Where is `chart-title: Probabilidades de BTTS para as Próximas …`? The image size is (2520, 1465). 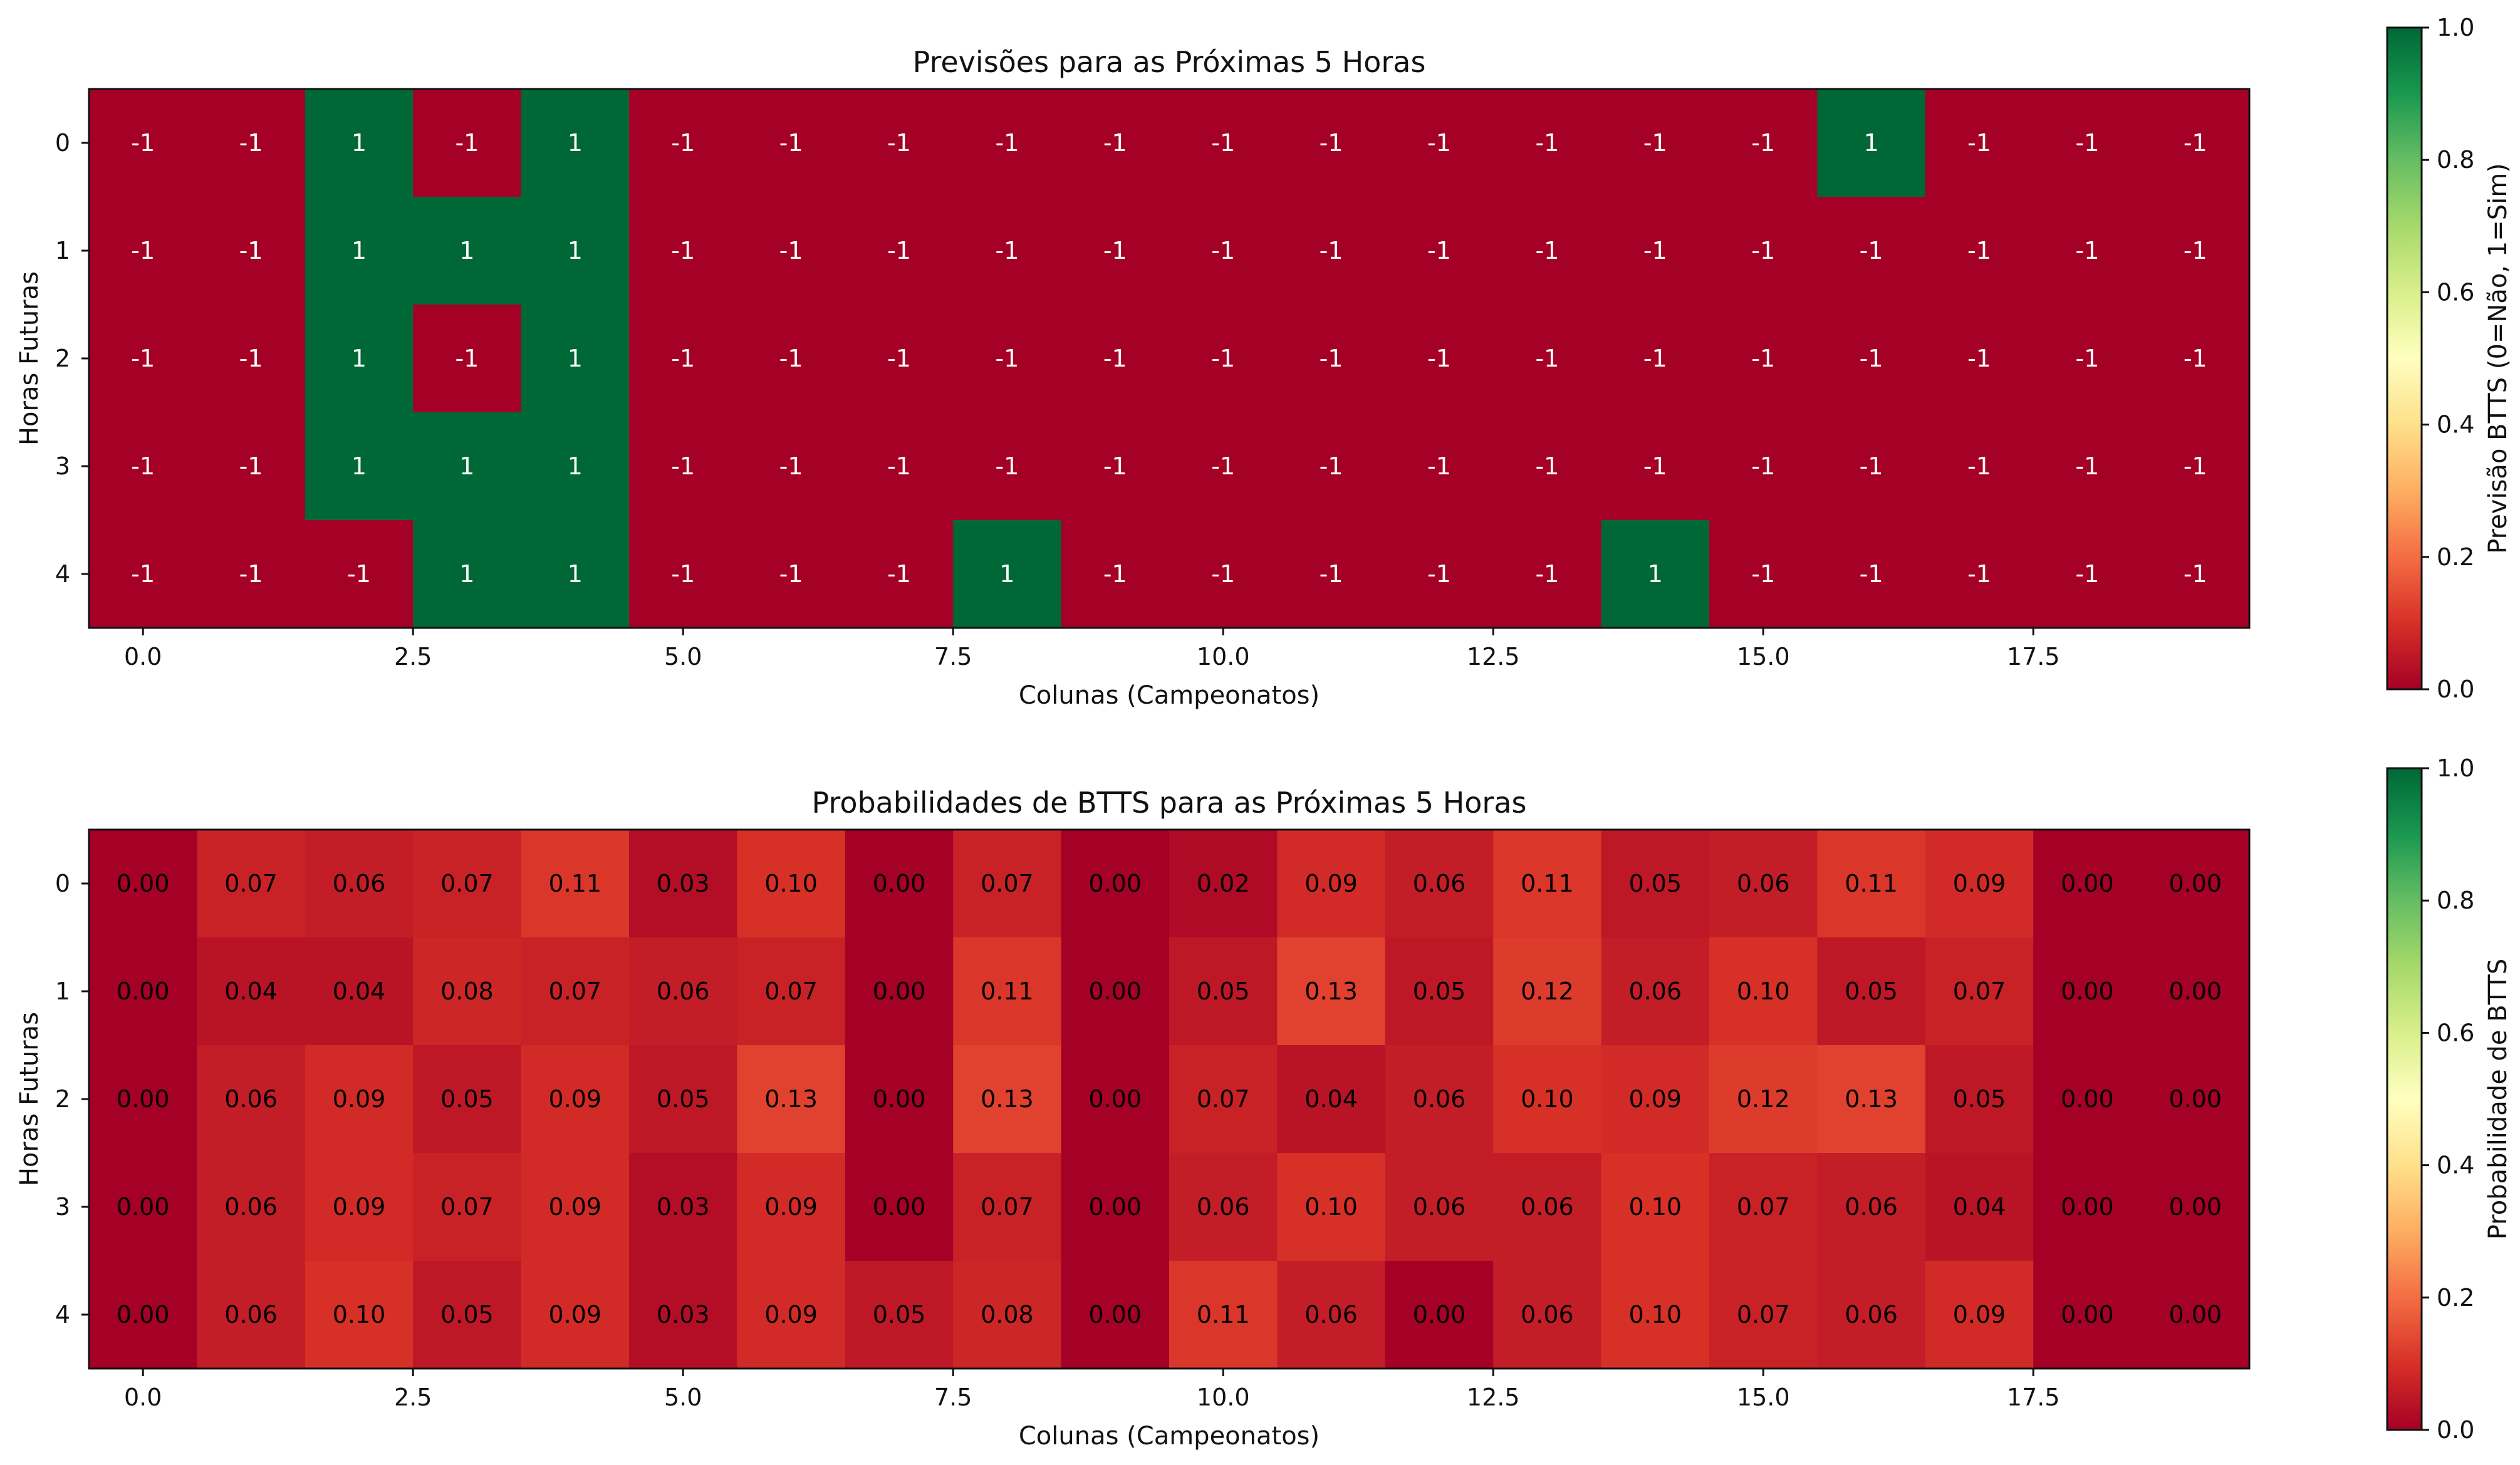 chart-title: Probabilidades de BTTS para as Próximas … is located at coordinates (1170, 803).